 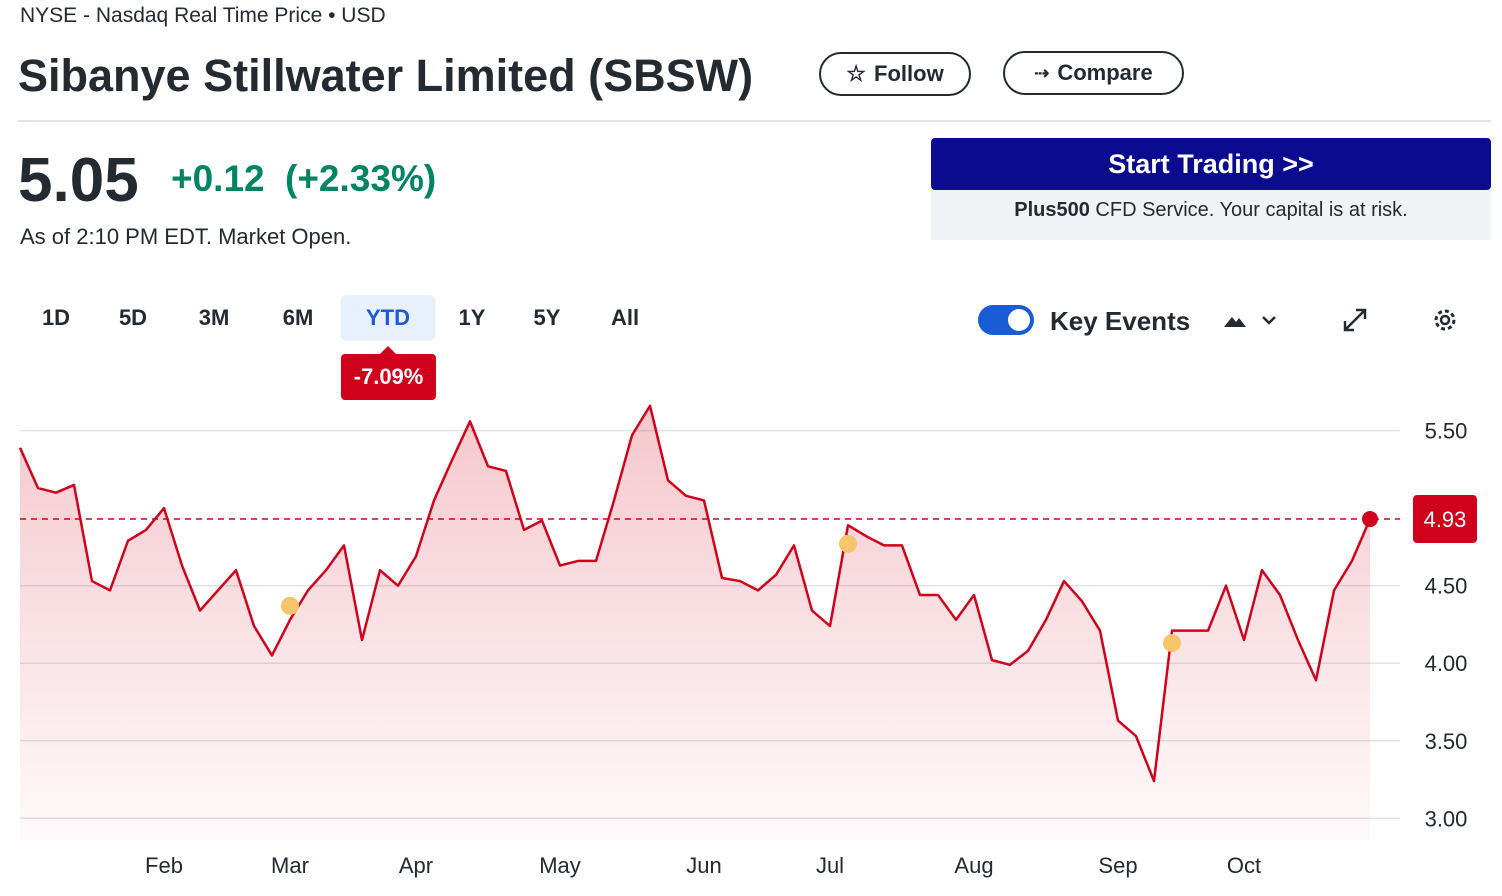 What do you see at coordinates (1105, 72) in the screenshot?
I see `compare-label: Compare` at bounding box center [1105, 72].